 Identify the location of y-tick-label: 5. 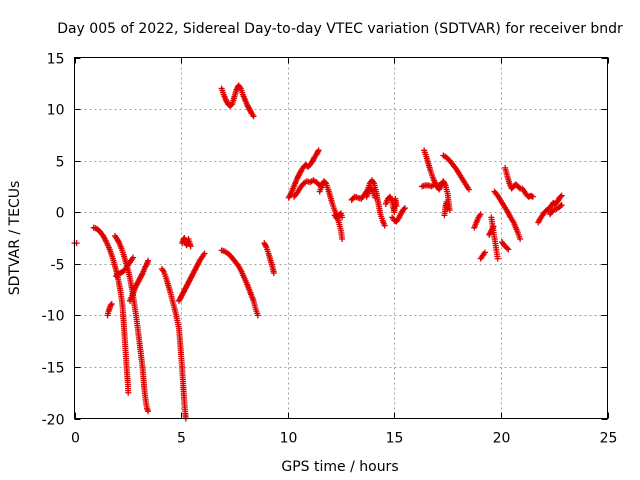
(60, 163).